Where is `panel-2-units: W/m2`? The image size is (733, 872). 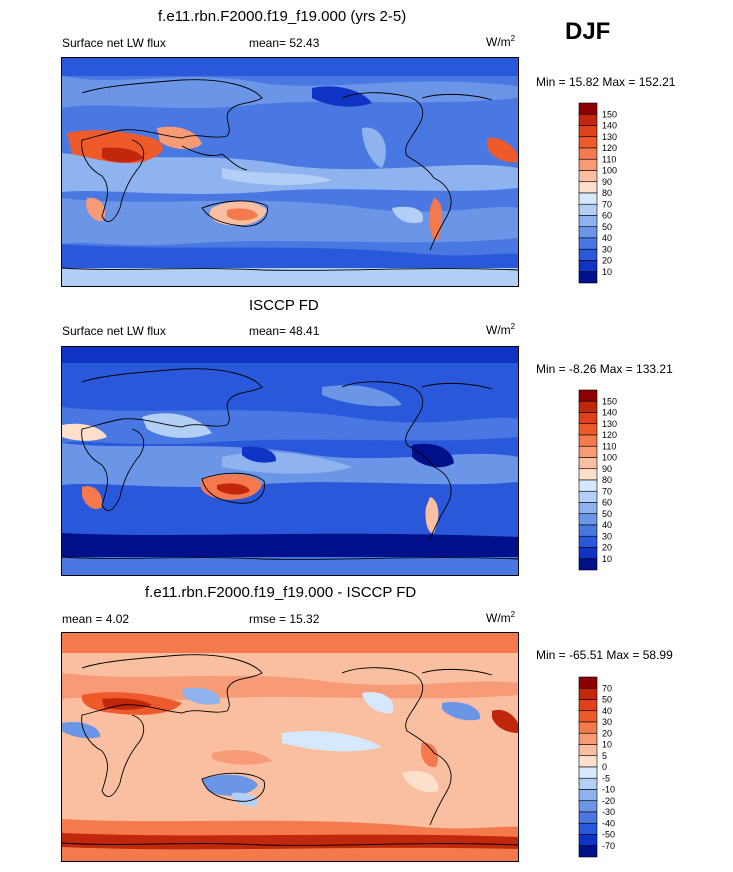
panel-2-units: W/m2 is located at coordinates (501, 329).